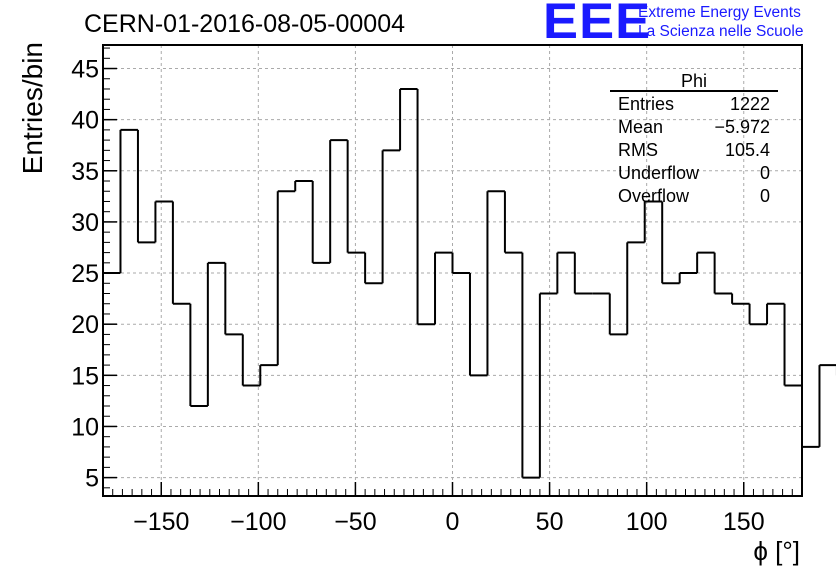  What do you see at coordinates (85, 70) in the screenshot?
I see `y-tick-label: 45` at bounding box center [85, 70].